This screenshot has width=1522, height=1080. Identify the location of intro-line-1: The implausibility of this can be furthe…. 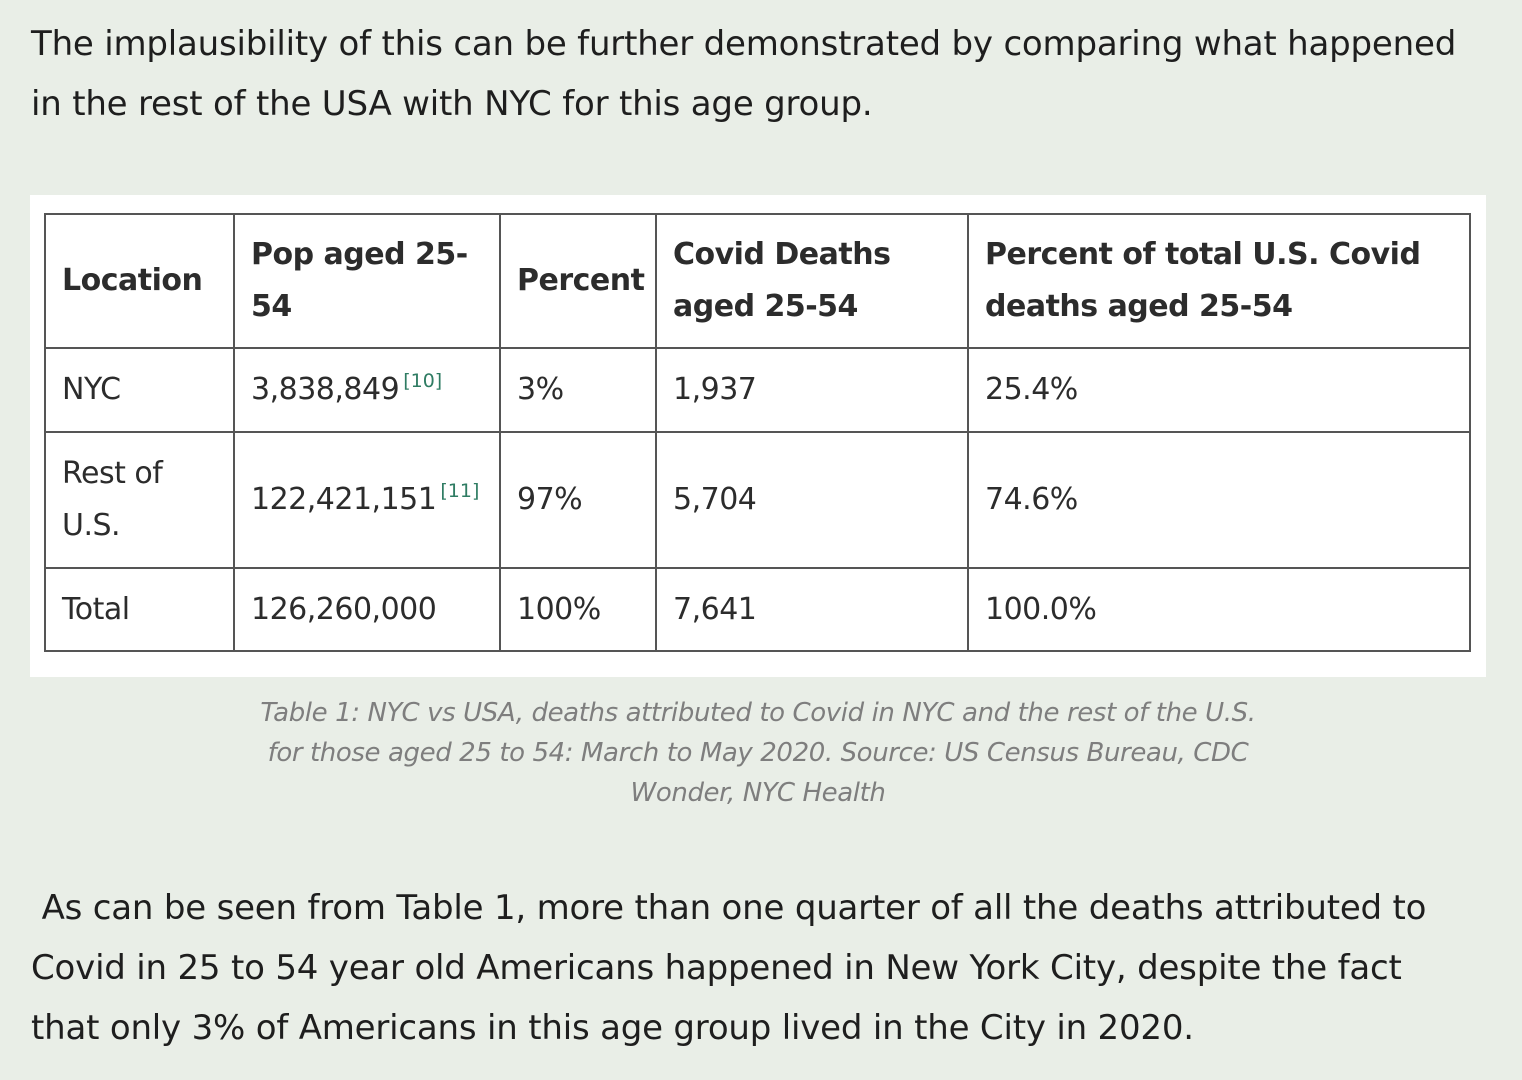
(744, 44).